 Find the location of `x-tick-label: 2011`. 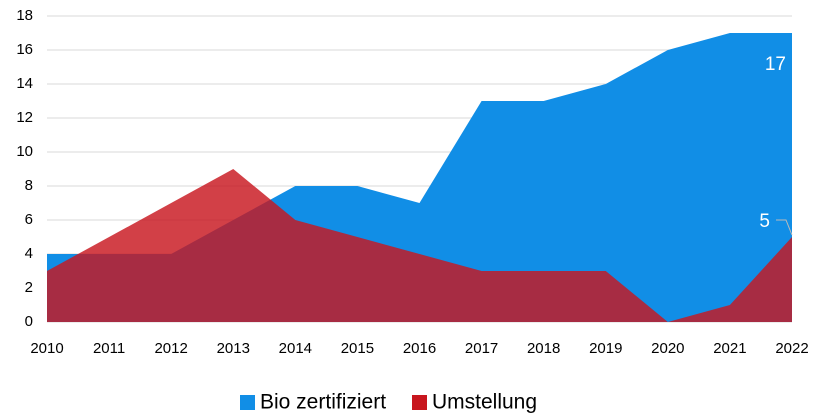

x-tick-label: 2011 is located at coordinates (109, 348).